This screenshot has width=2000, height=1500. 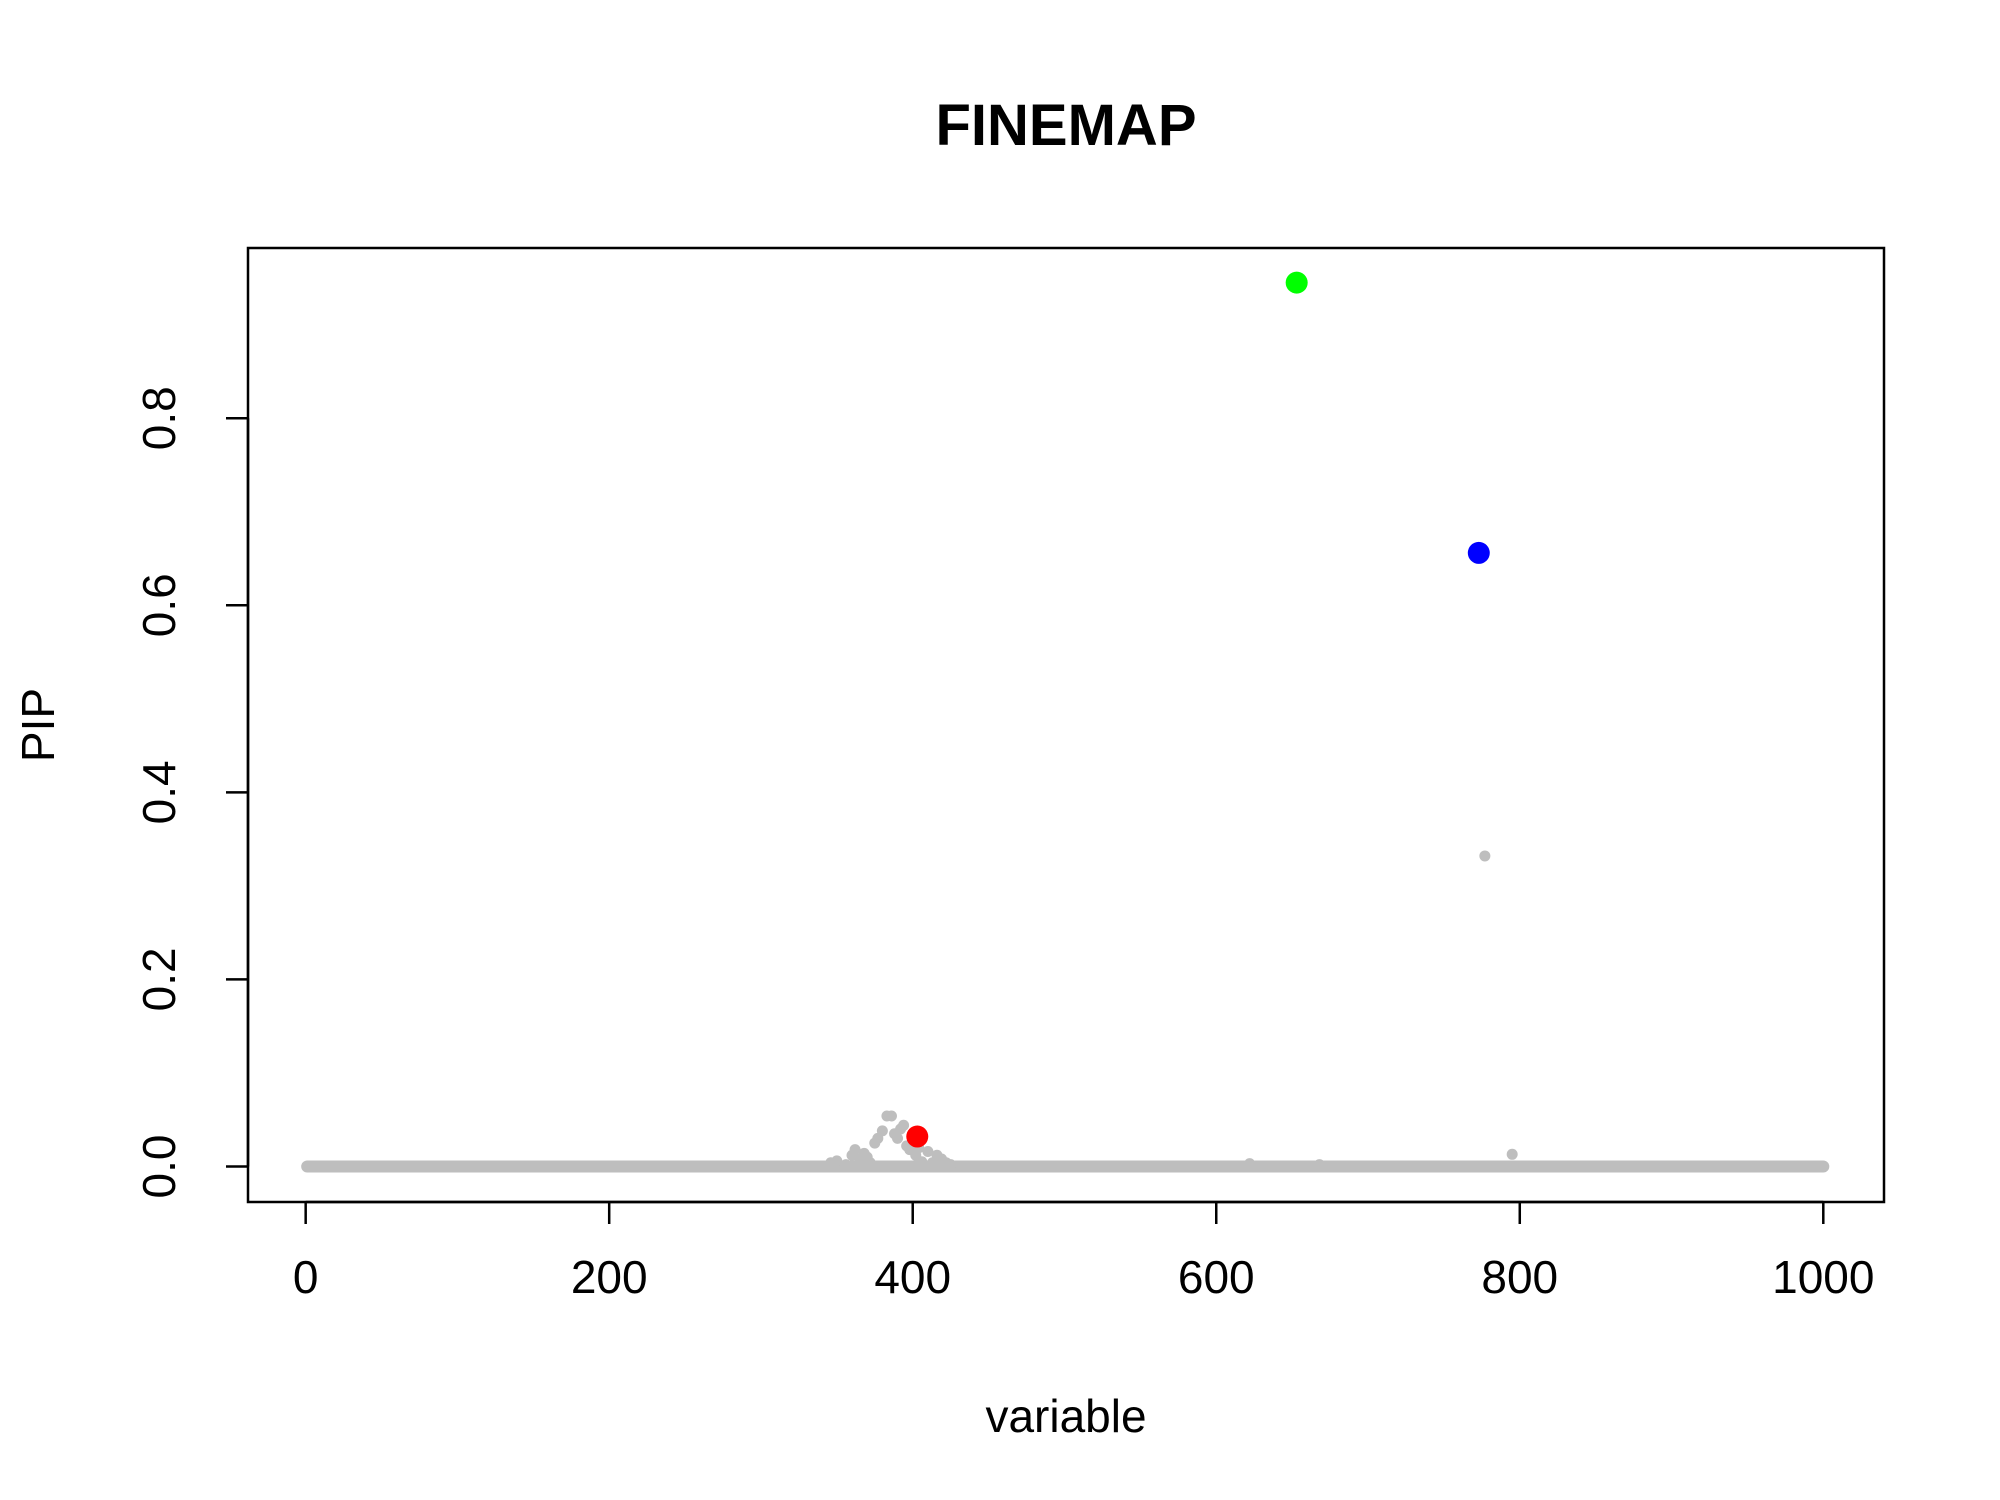 What do you see at coordinates (1216, 1277) in the screenshot?
I see `x-tick-label: 600` at bounding box center [1216, 1277].